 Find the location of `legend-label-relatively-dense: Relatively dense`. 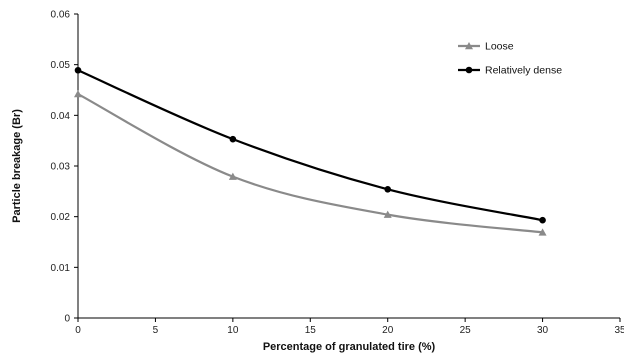

legend-label-relatively-dense: Relatively dense is located at coordinates (523, 71).